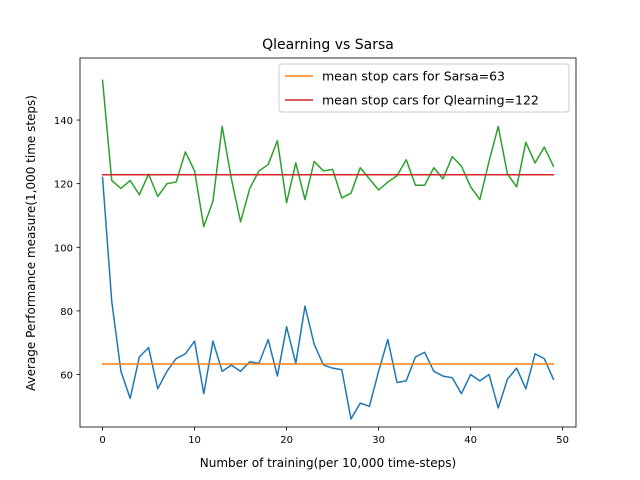  I want to click on x-tick-label: 20, so click(286, 440).